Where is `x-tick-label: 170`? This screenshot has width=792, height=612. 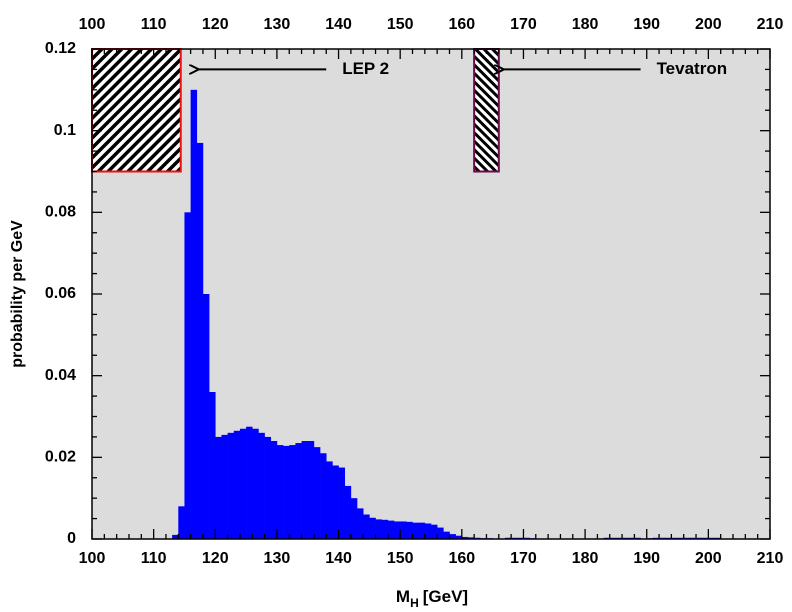 x-tick-label: 170 is located at coordinates (523, 558).